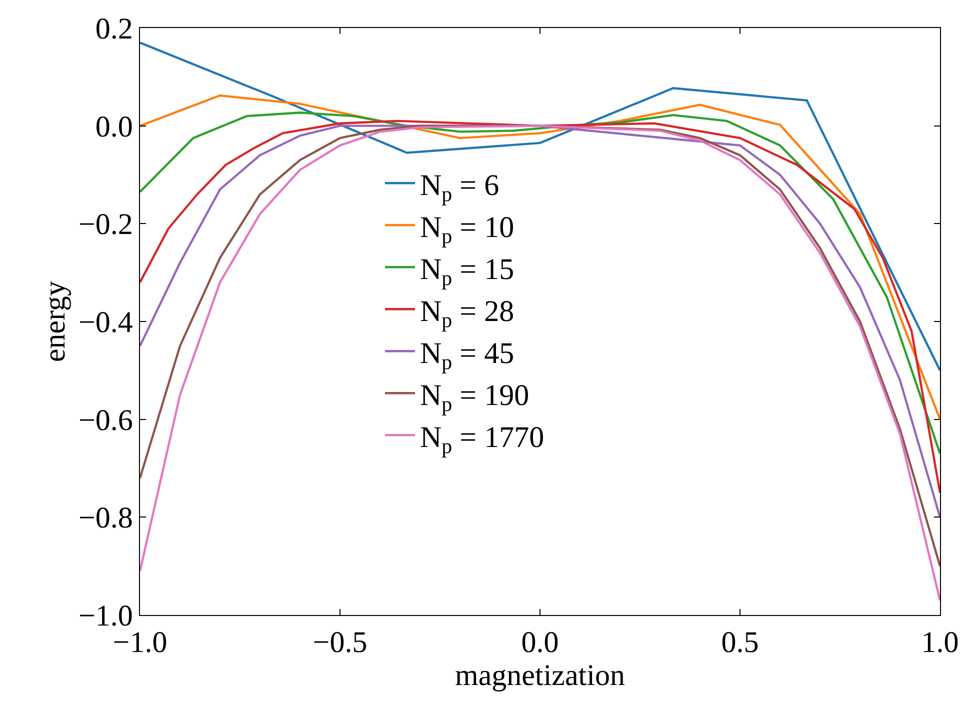  What do you see at coordinates (467, 229) in the screenshot?
I see `legend-label: N$_{p}$ = 10` at bounding box center [467, 229].